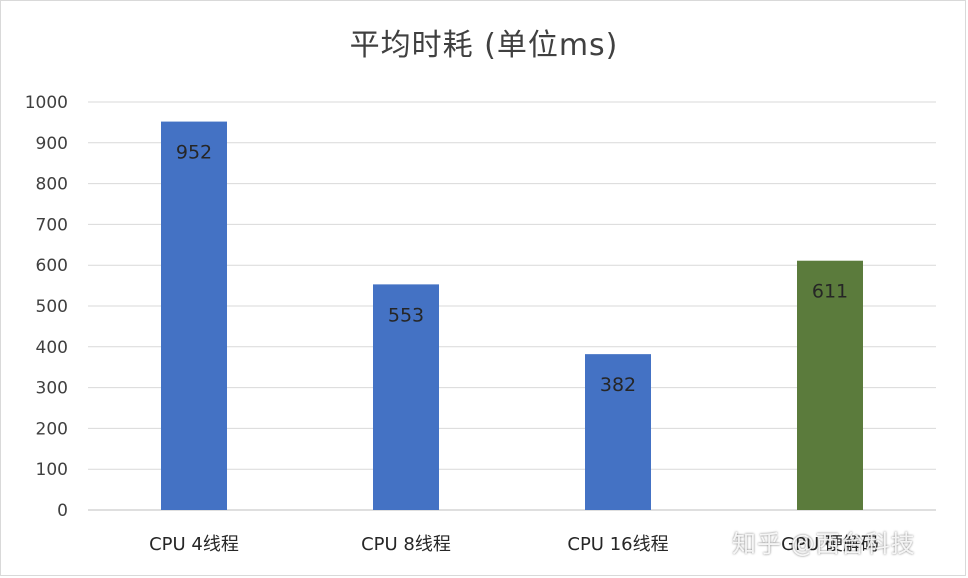  Describe the element at coordinates (406, 315) in the screenshot. I see `data-label: 553` at that location.